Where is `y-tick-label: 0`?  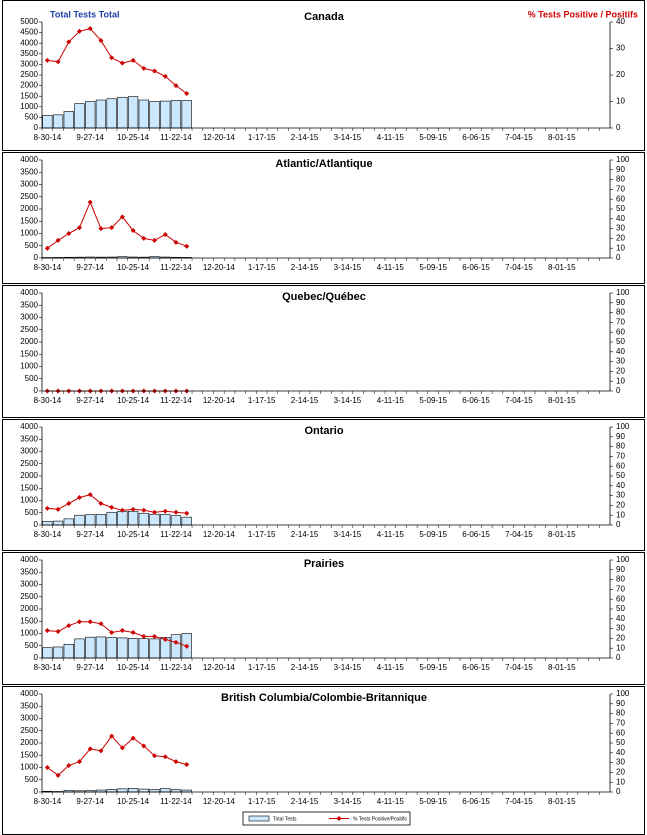
y-tick-label: 0 is located at coordinates (36, 390).